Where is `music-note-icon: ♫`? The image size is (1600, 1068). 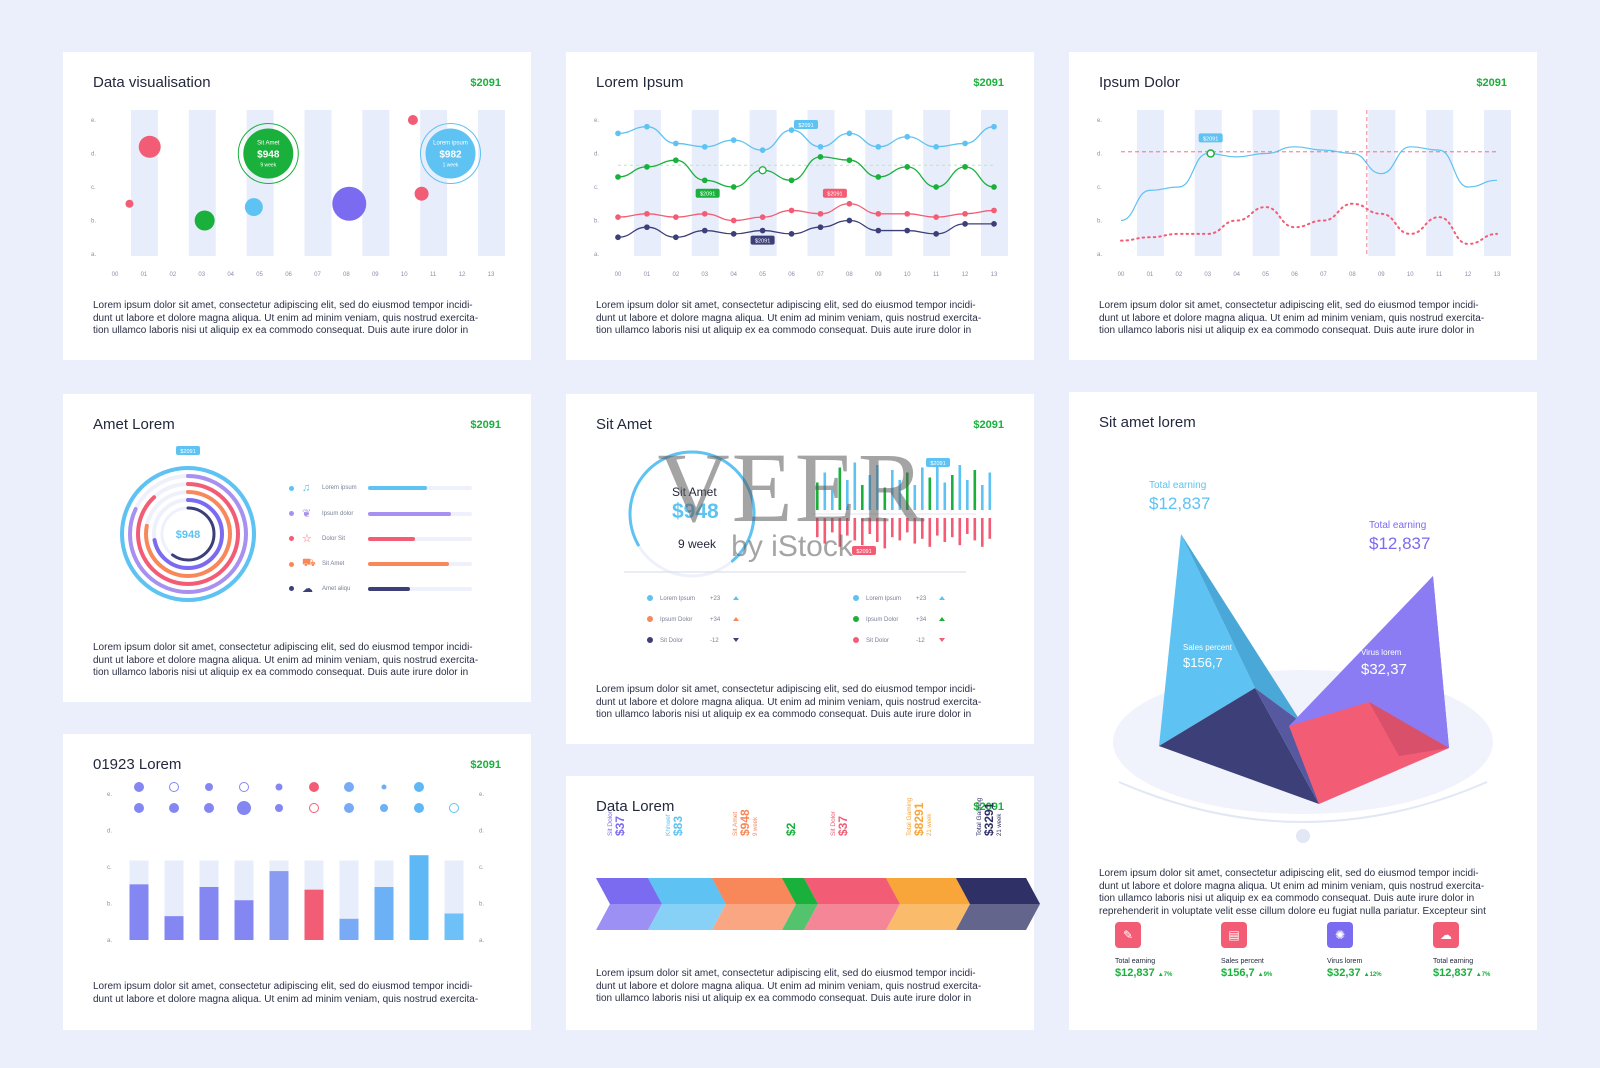 music-note-icon: ♫ is located at coordinates (306, 488).